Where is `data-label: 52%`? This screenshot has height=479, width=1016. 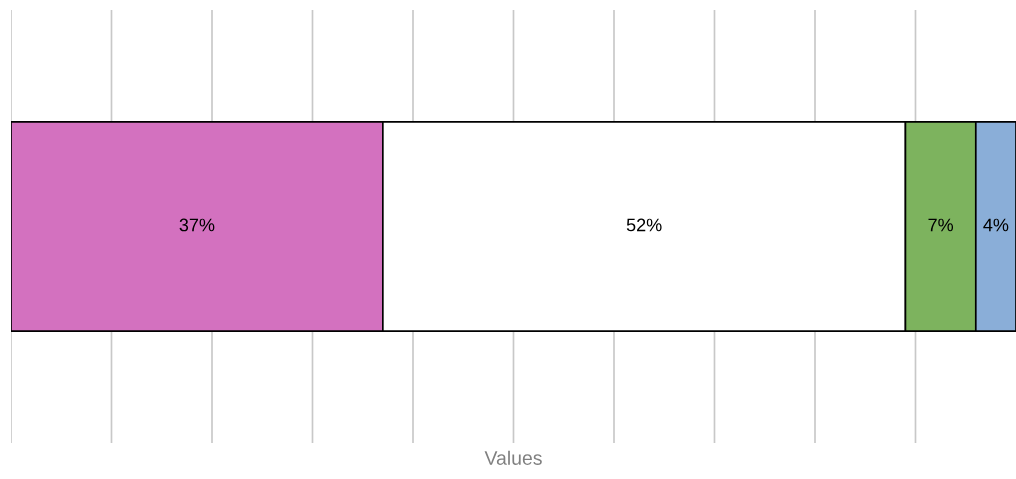 data-label: 52% is located at coordinates (644, 225).